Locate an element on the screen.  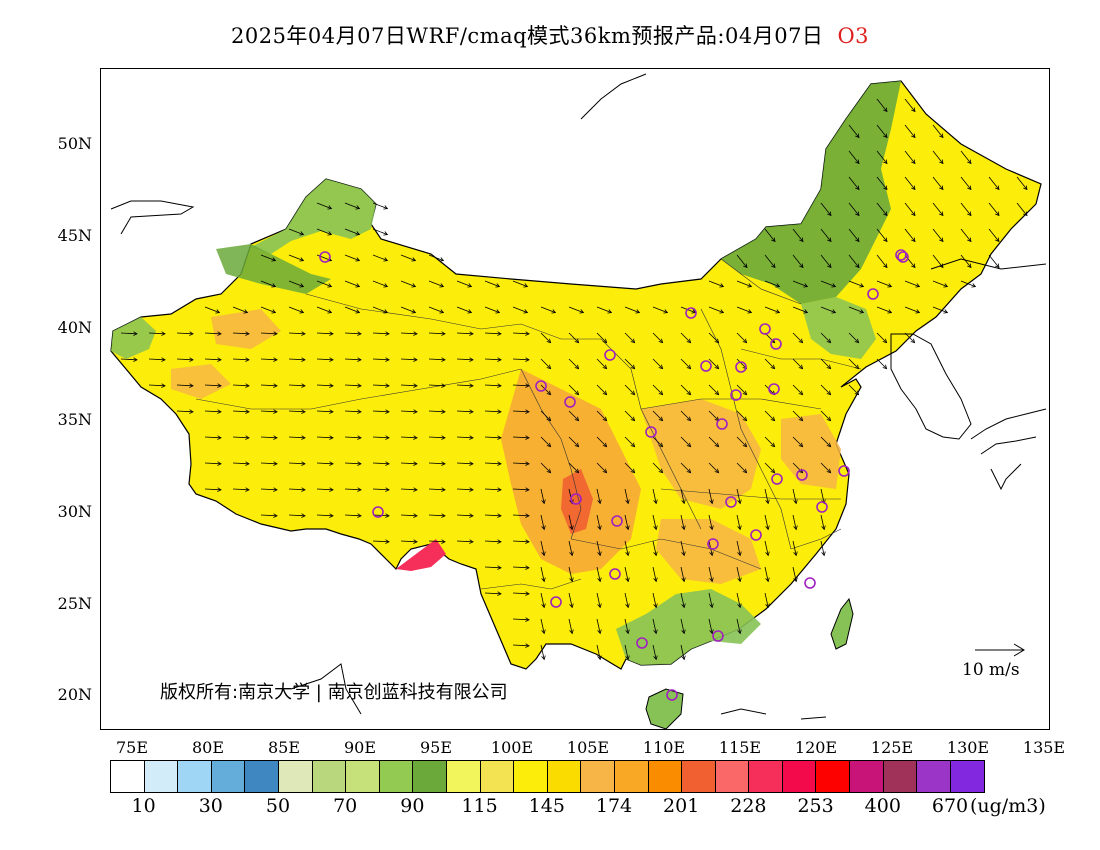
region-south-green is located at coordinates (688, 627).